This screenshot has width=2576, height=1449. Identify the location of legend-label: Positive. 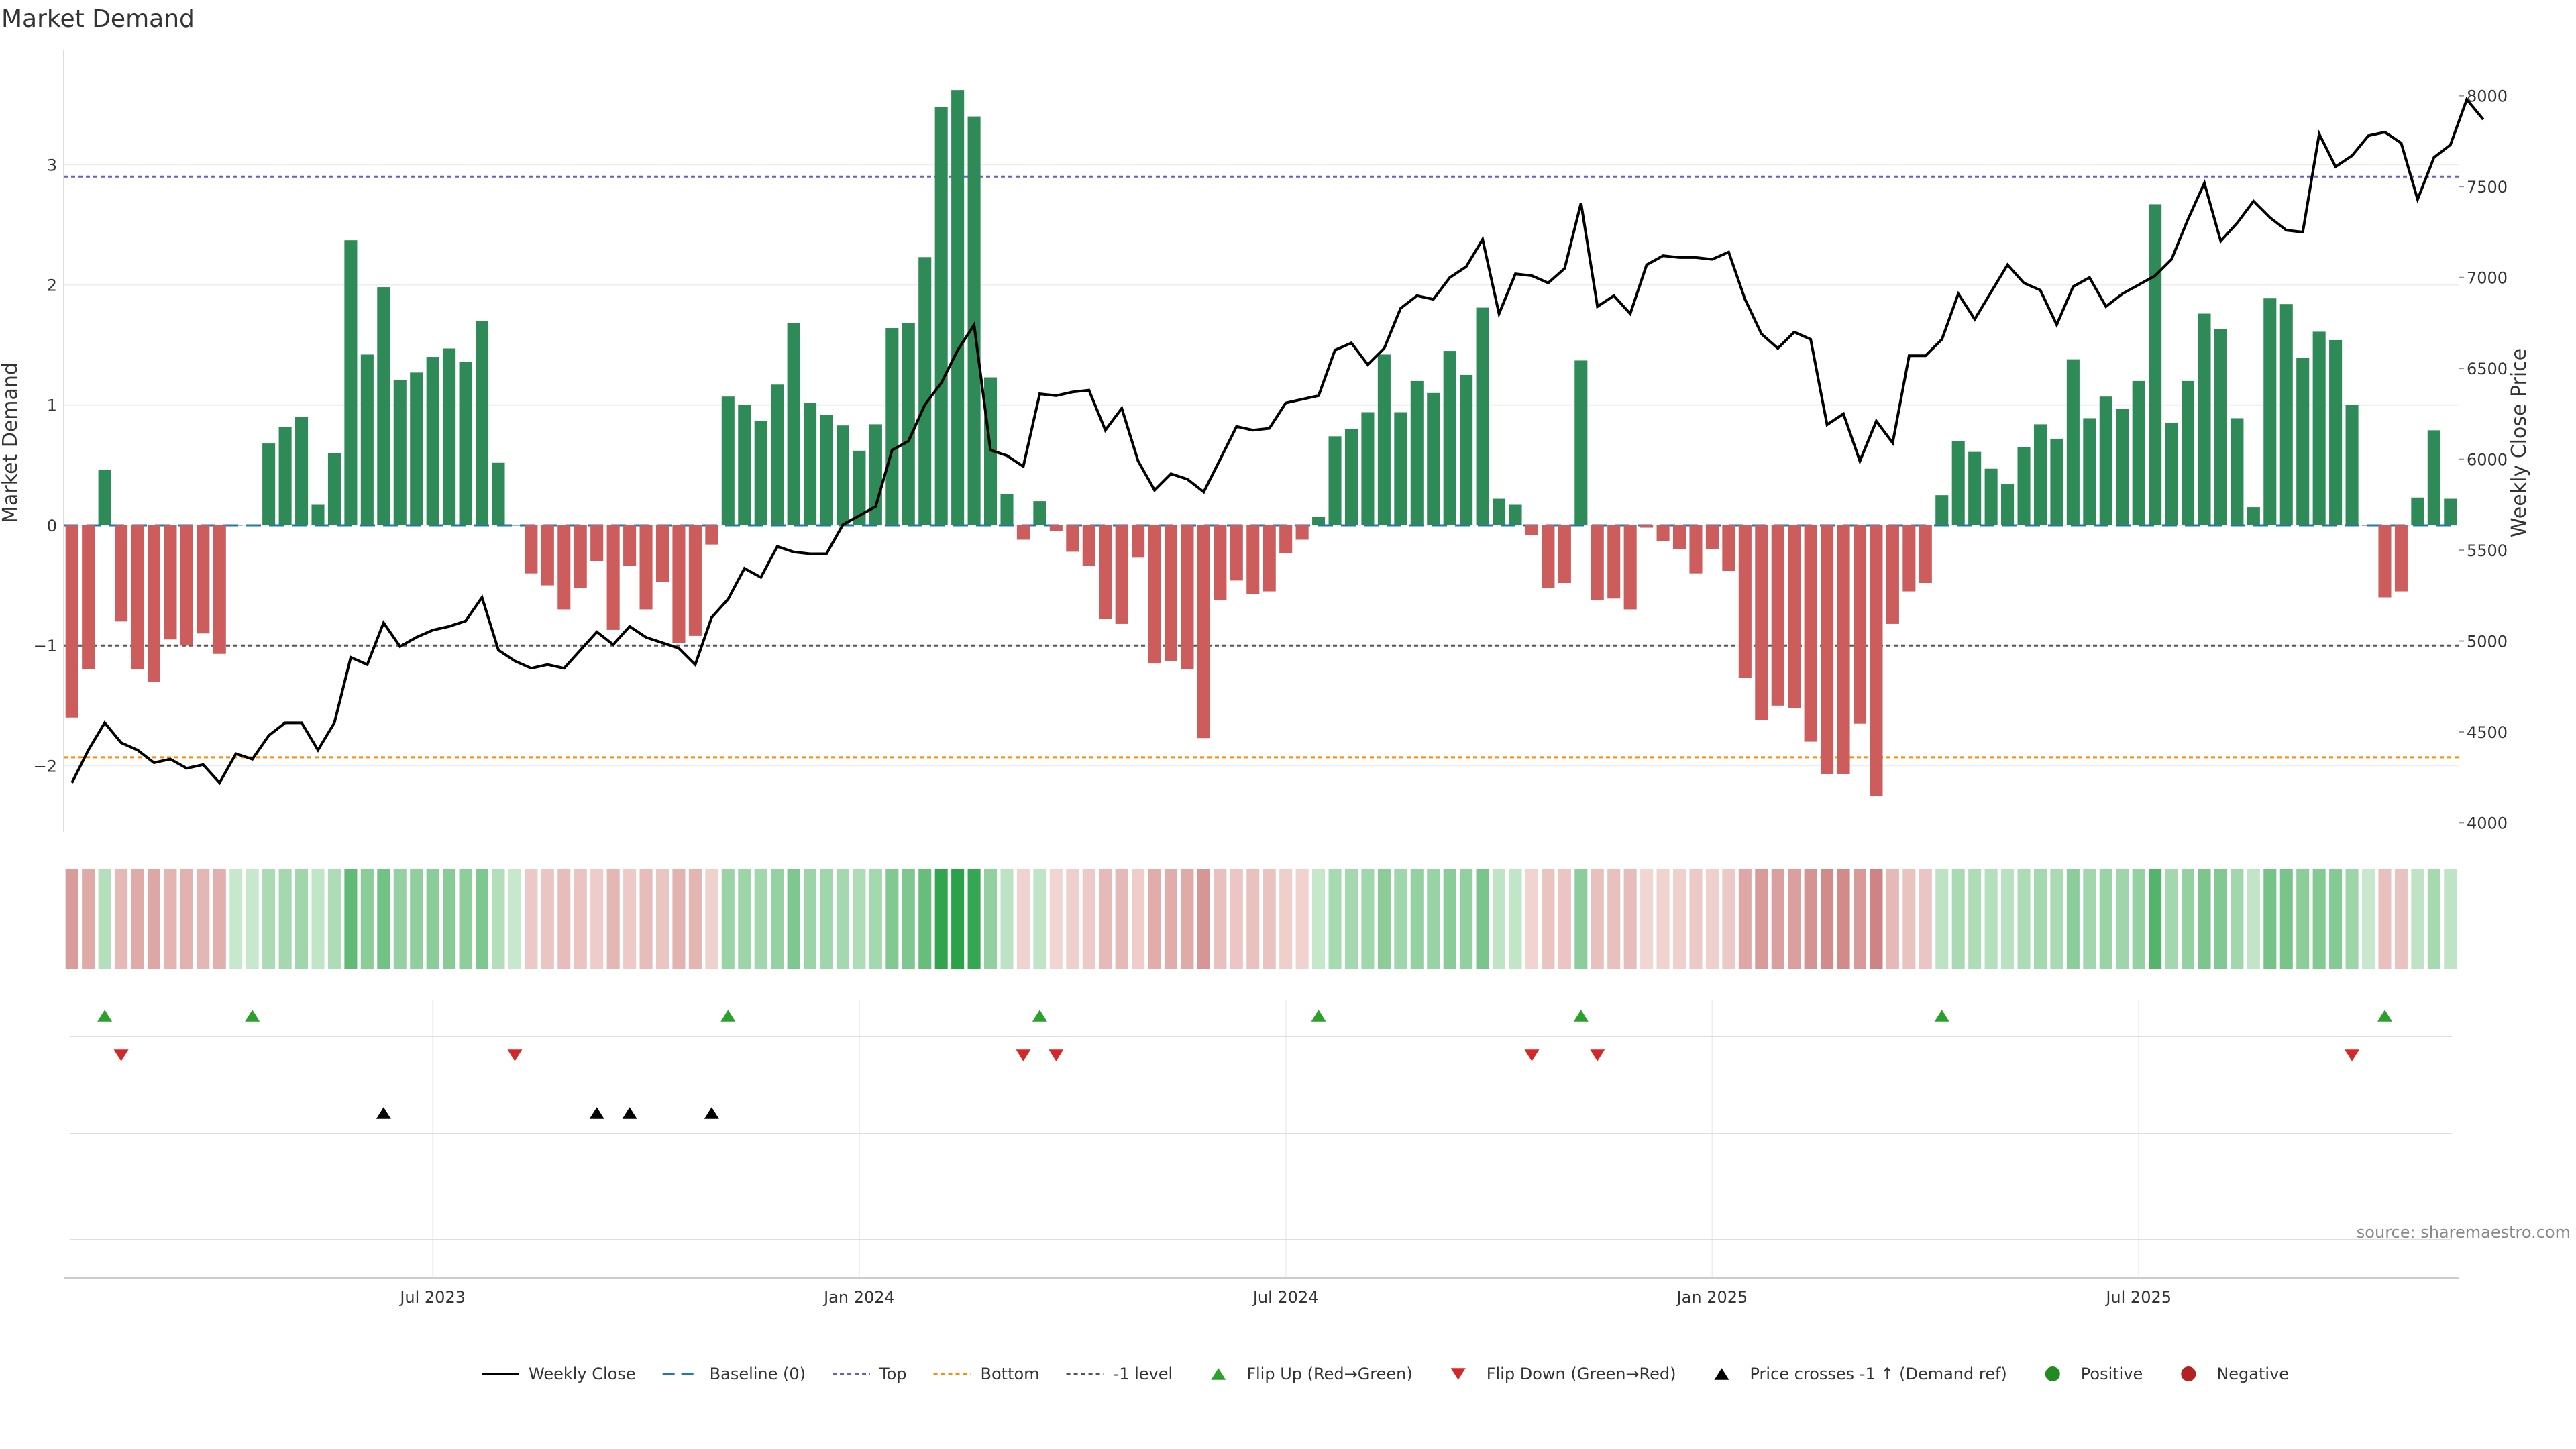
(2112, 1373).